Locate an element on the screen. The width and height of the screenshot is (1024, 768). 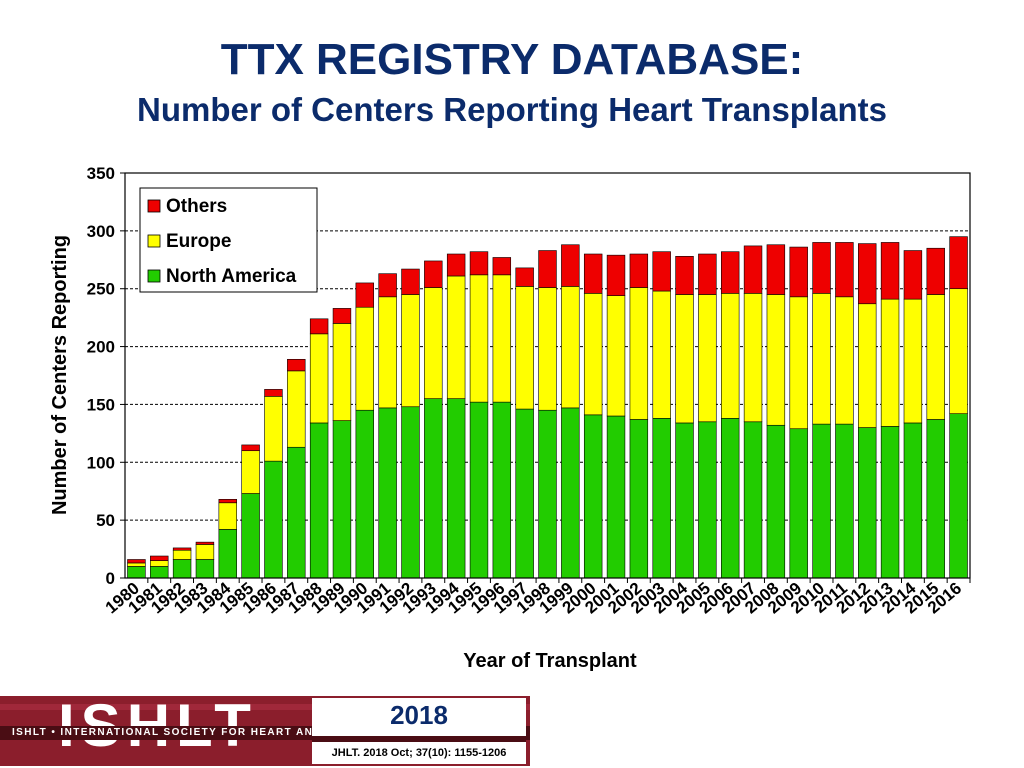
bar-europe-1986 is located at coordinates (273, 429).